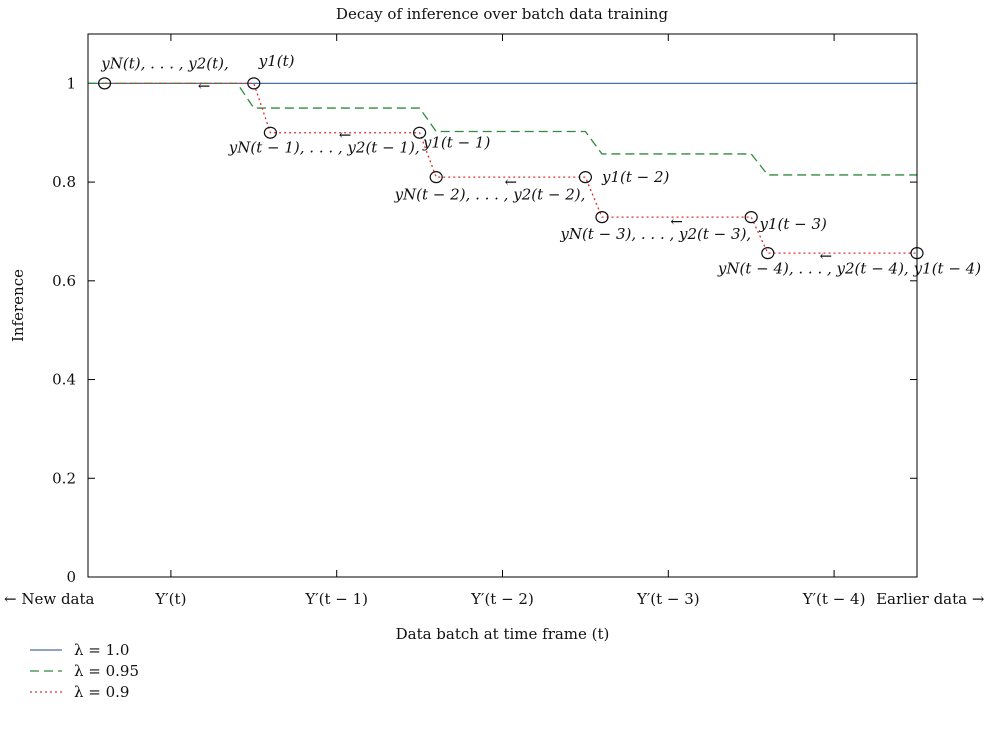 This screenshot has height=740, width=1004. What do you see at coordinates (164, 64) in the screenshot?
I see `point-annotation: yN(t), . . . , y2(t),` at bounding box center [164, 64].